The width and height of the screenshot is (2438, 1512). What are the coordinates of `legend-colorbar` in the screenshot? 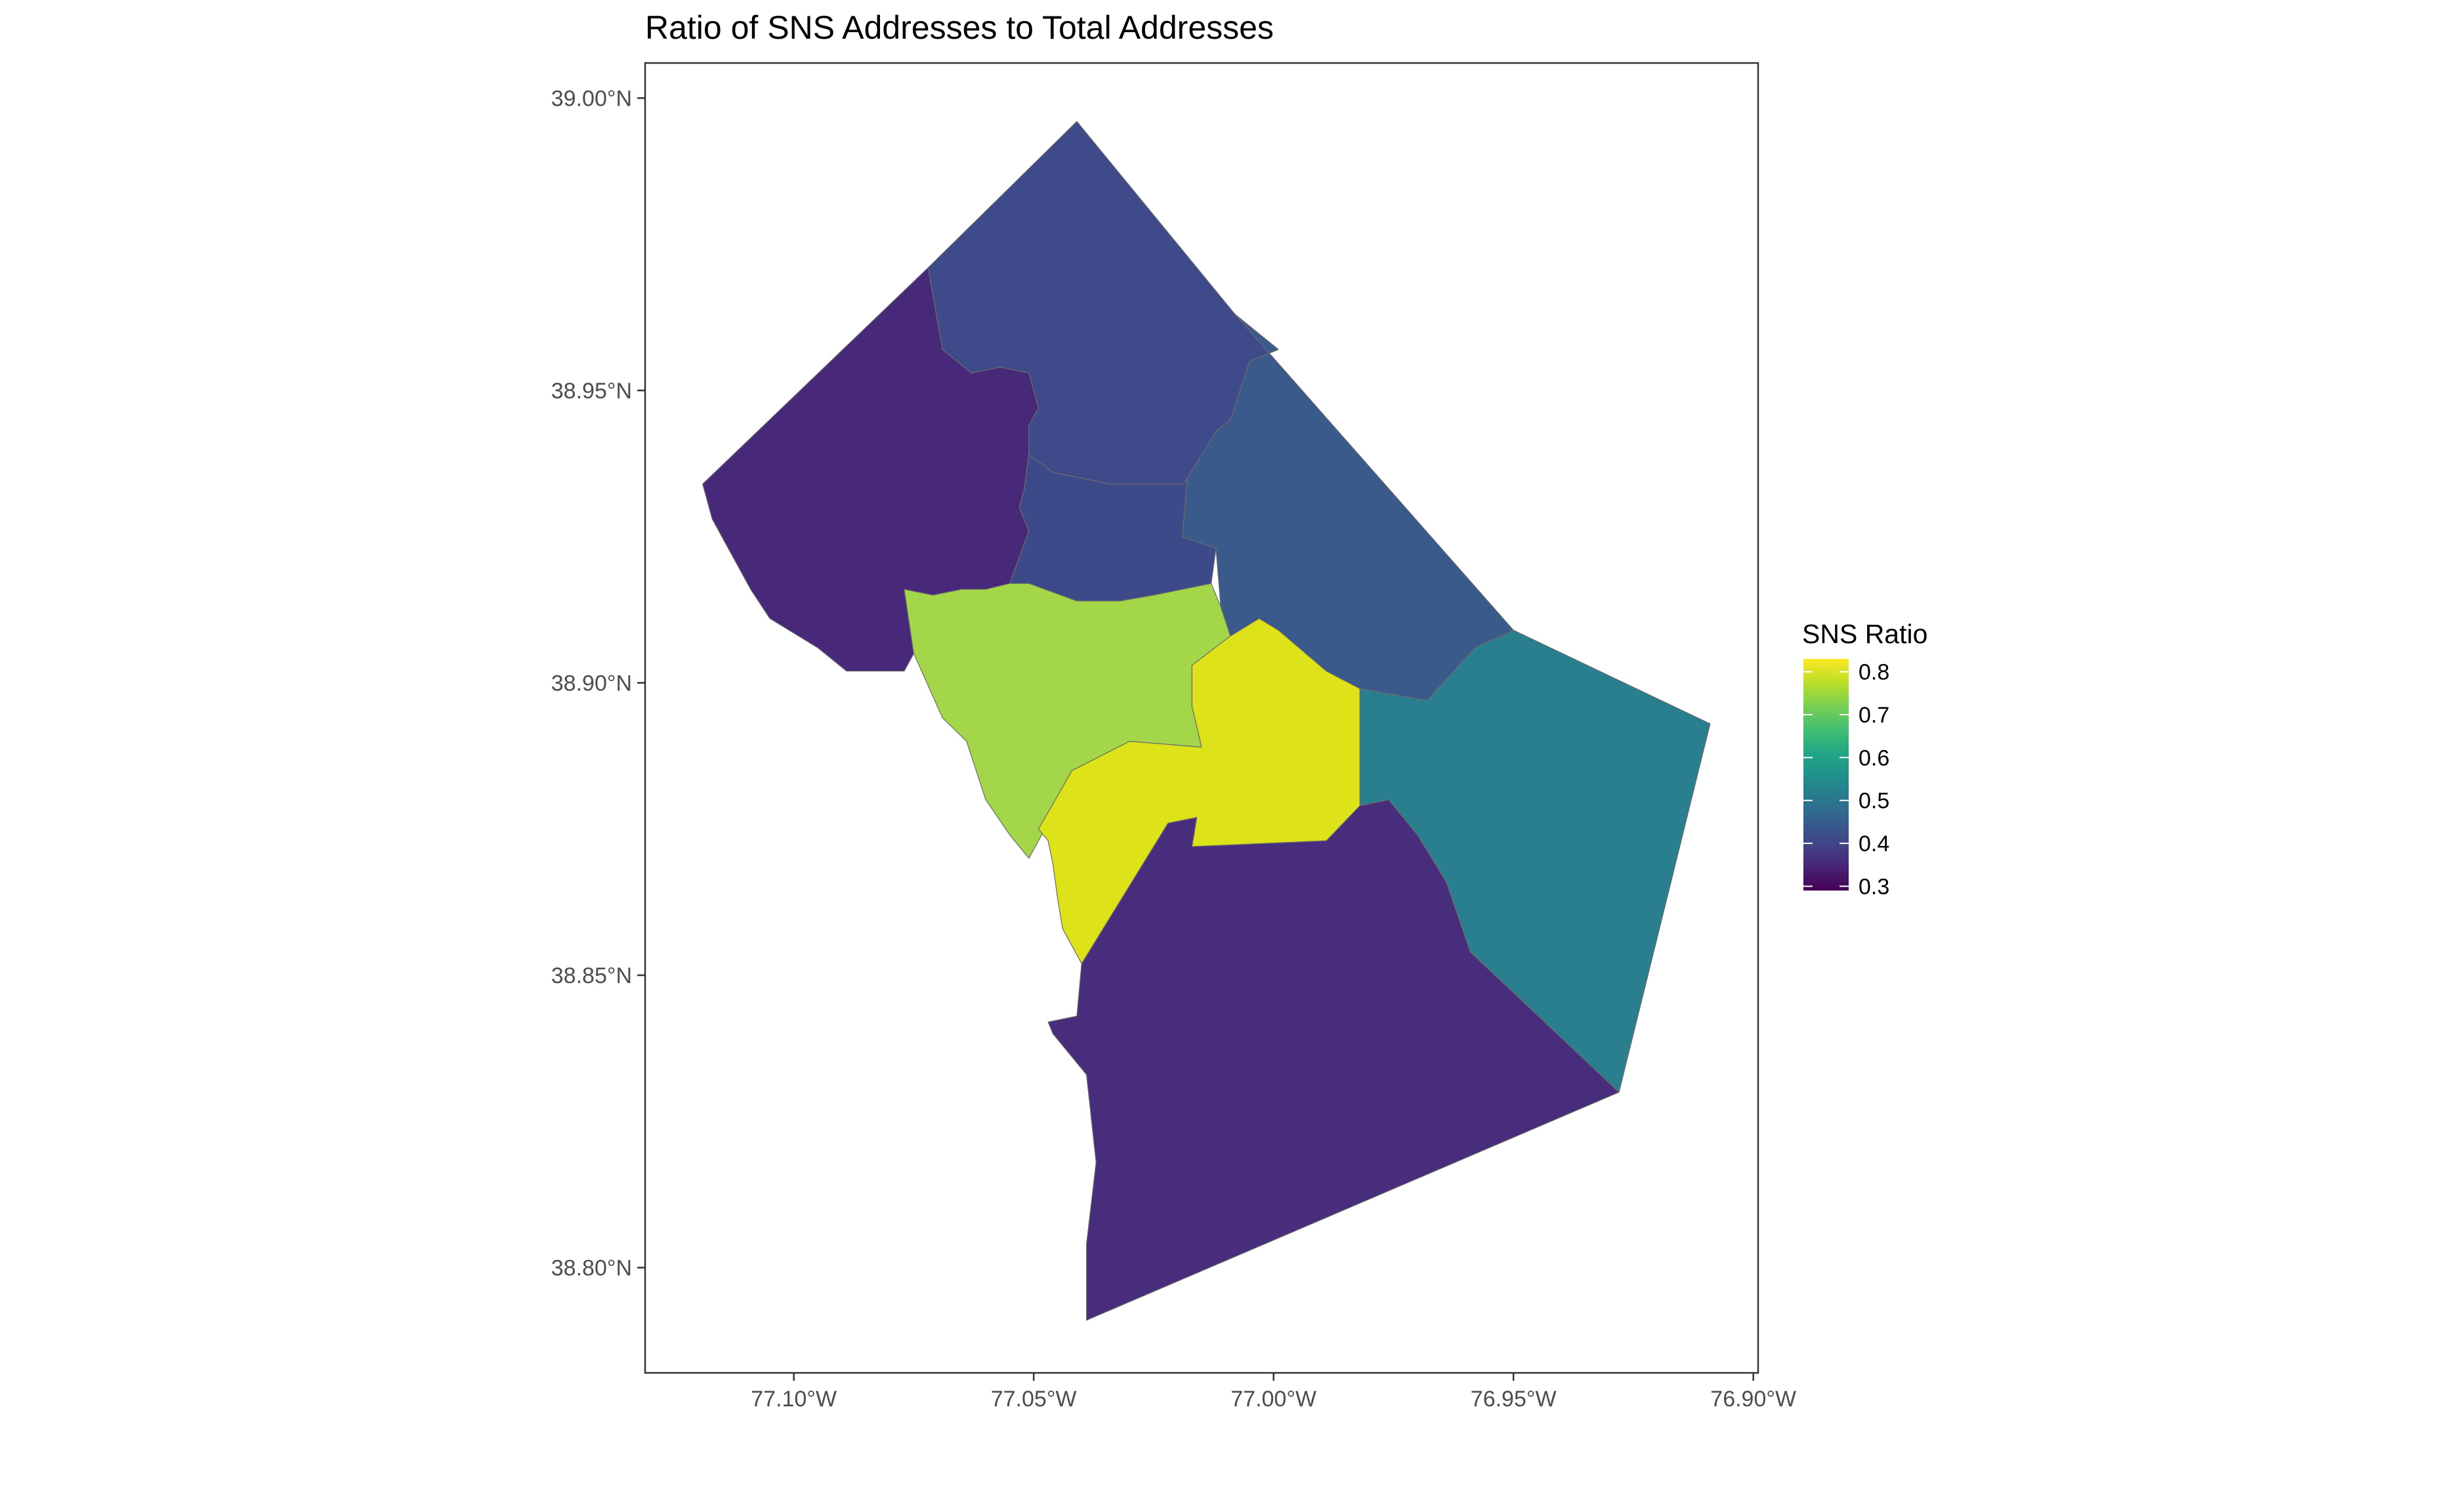 It's located at (1826, 775).